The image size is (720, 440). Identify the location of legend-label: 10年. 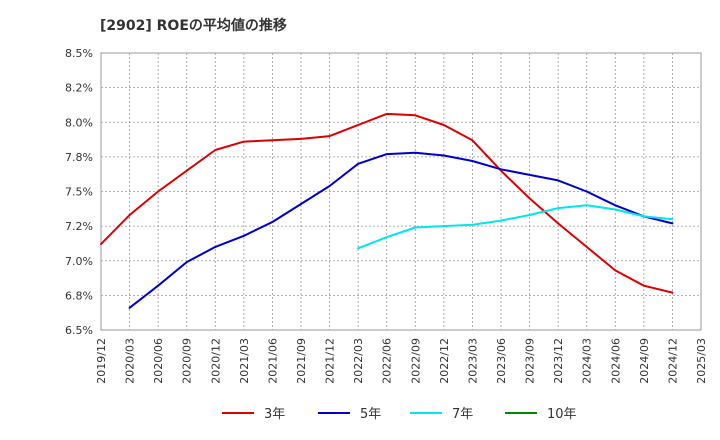
(562, 414).